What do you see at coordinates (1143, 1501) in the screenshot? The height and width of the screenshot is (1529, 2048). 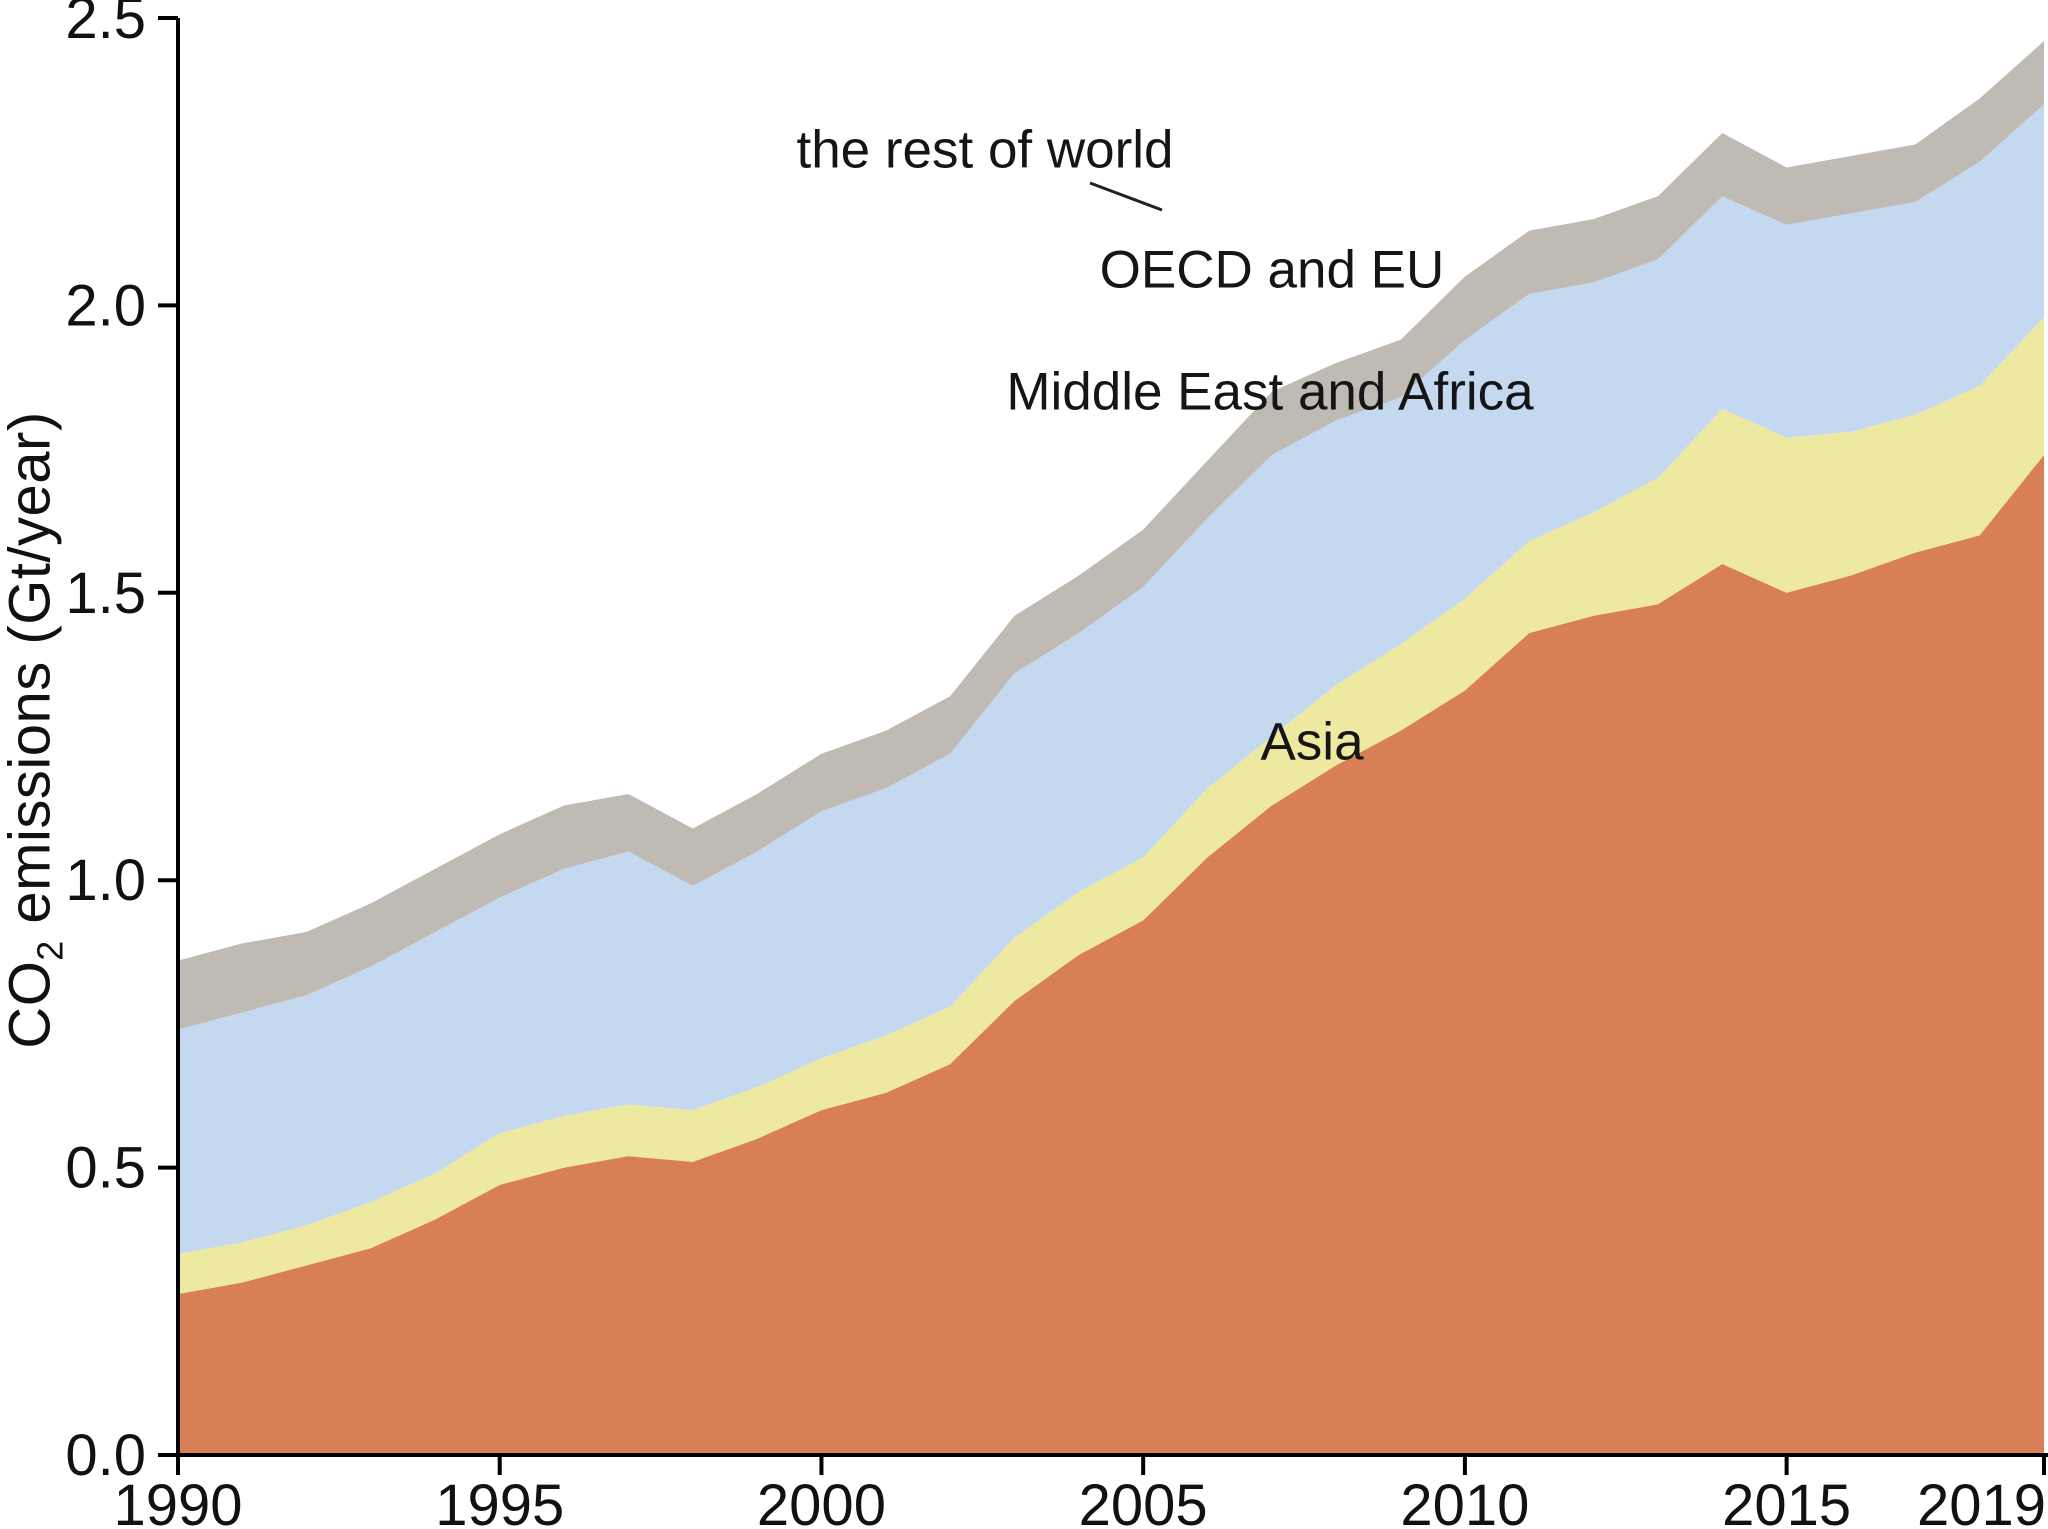 I see `x-tick-label: 2005` at bounding box center [1143, 1501].